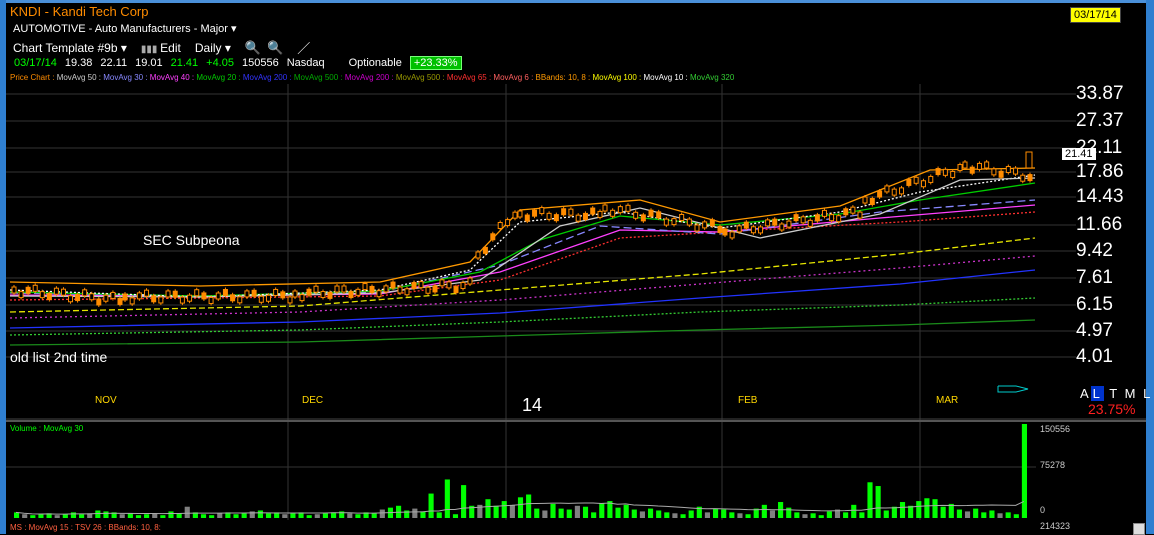 The width and height of the screenshot is (1154, 535). I want to click on legend-item: MovAvg 30 :, so click(126, 77).